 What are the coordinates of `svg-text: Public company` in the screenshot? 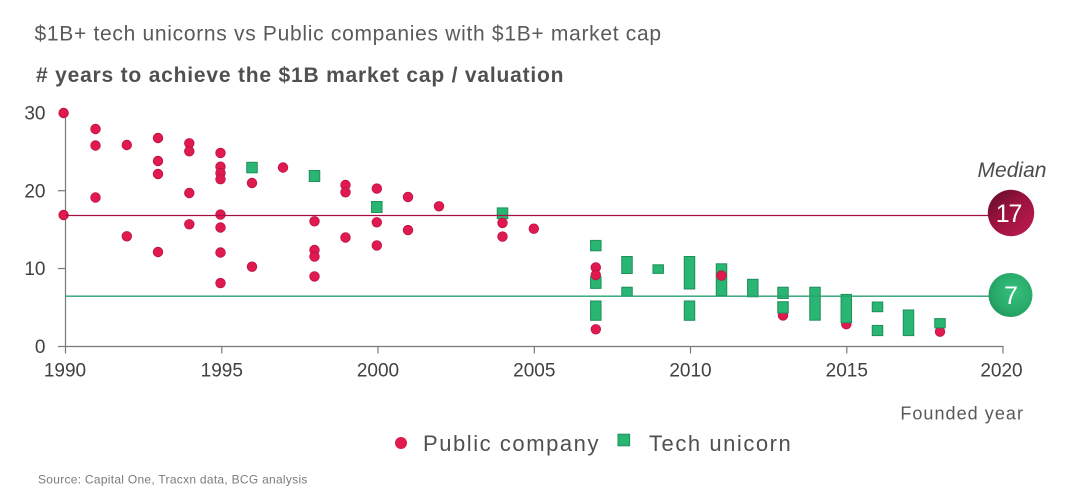 It's located at (511, 443).